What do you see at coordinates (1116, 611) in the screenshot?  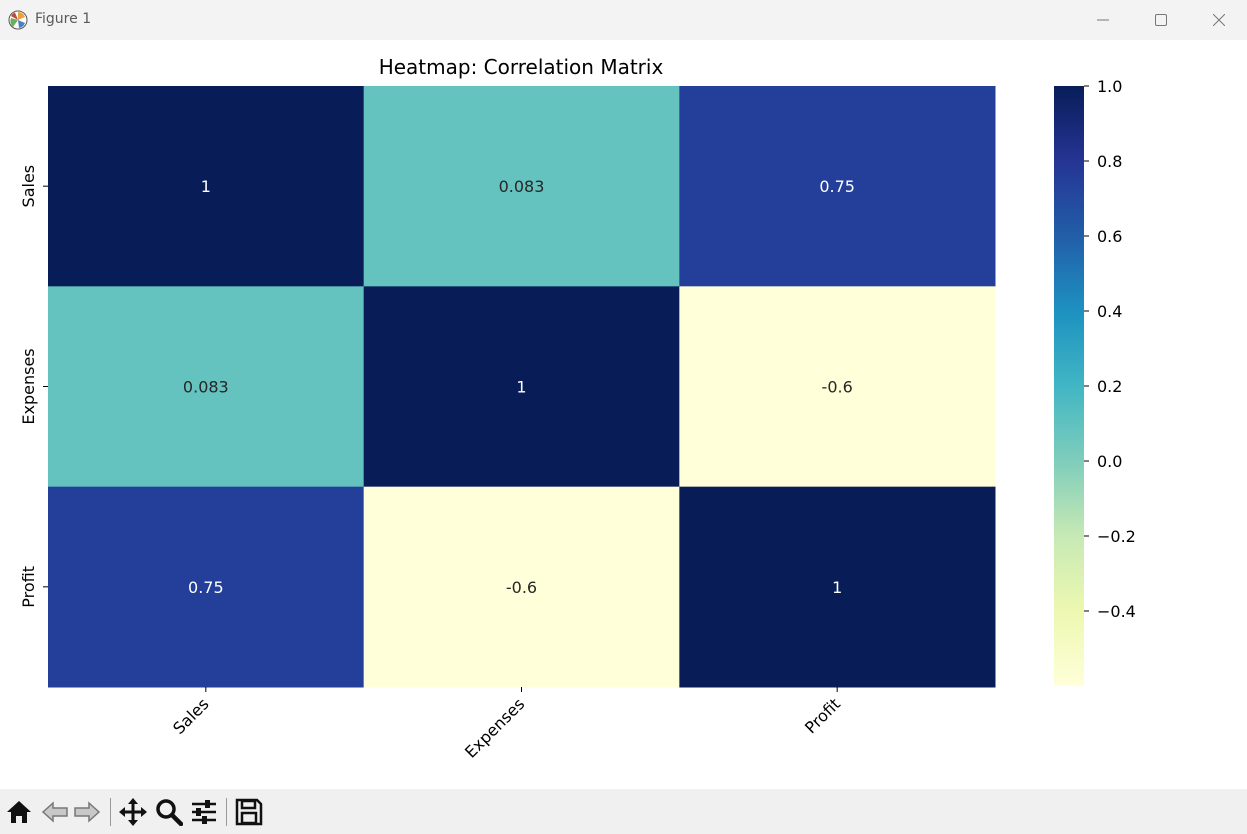 I see `colorbar-tick-label: −0.4` at bounding box center [1116, 611].